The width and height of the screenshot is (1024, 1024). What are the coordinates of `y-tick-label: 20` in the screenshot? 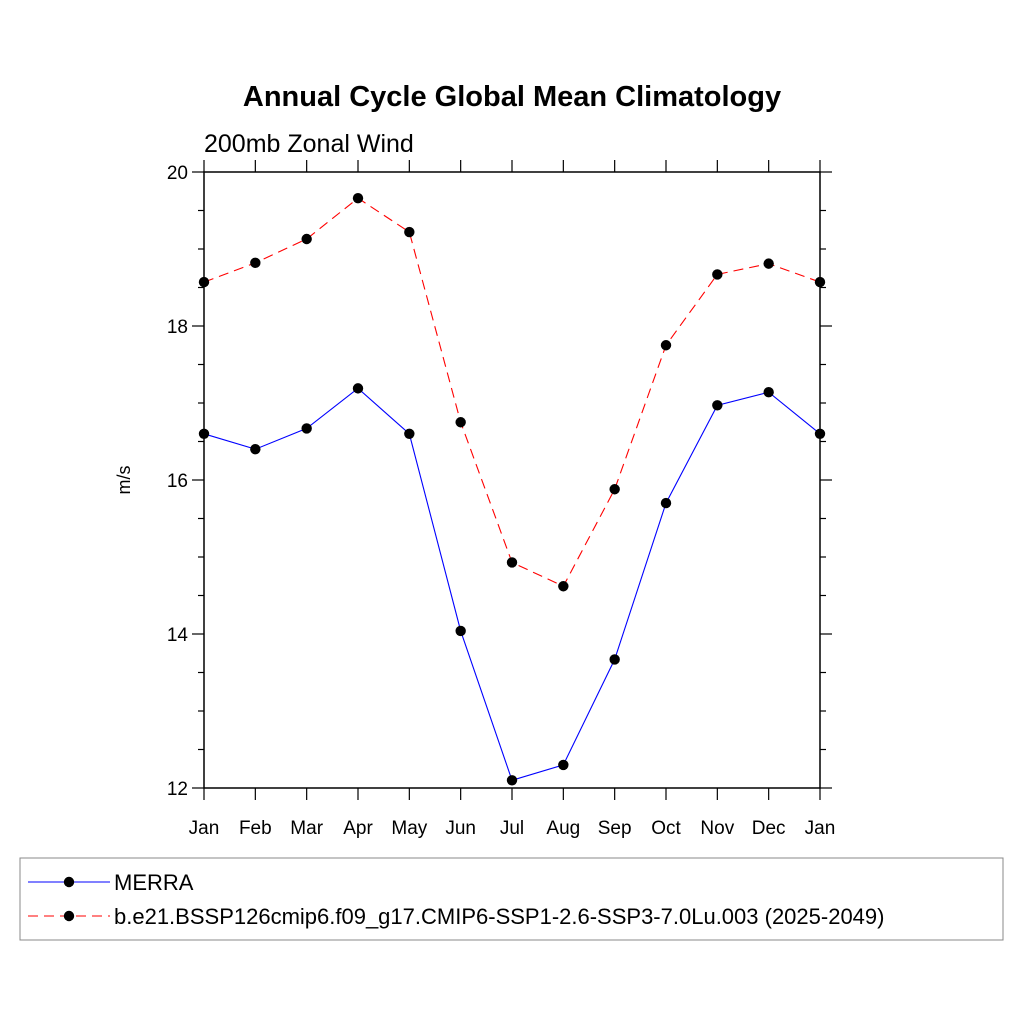 It's located at (177, 173).